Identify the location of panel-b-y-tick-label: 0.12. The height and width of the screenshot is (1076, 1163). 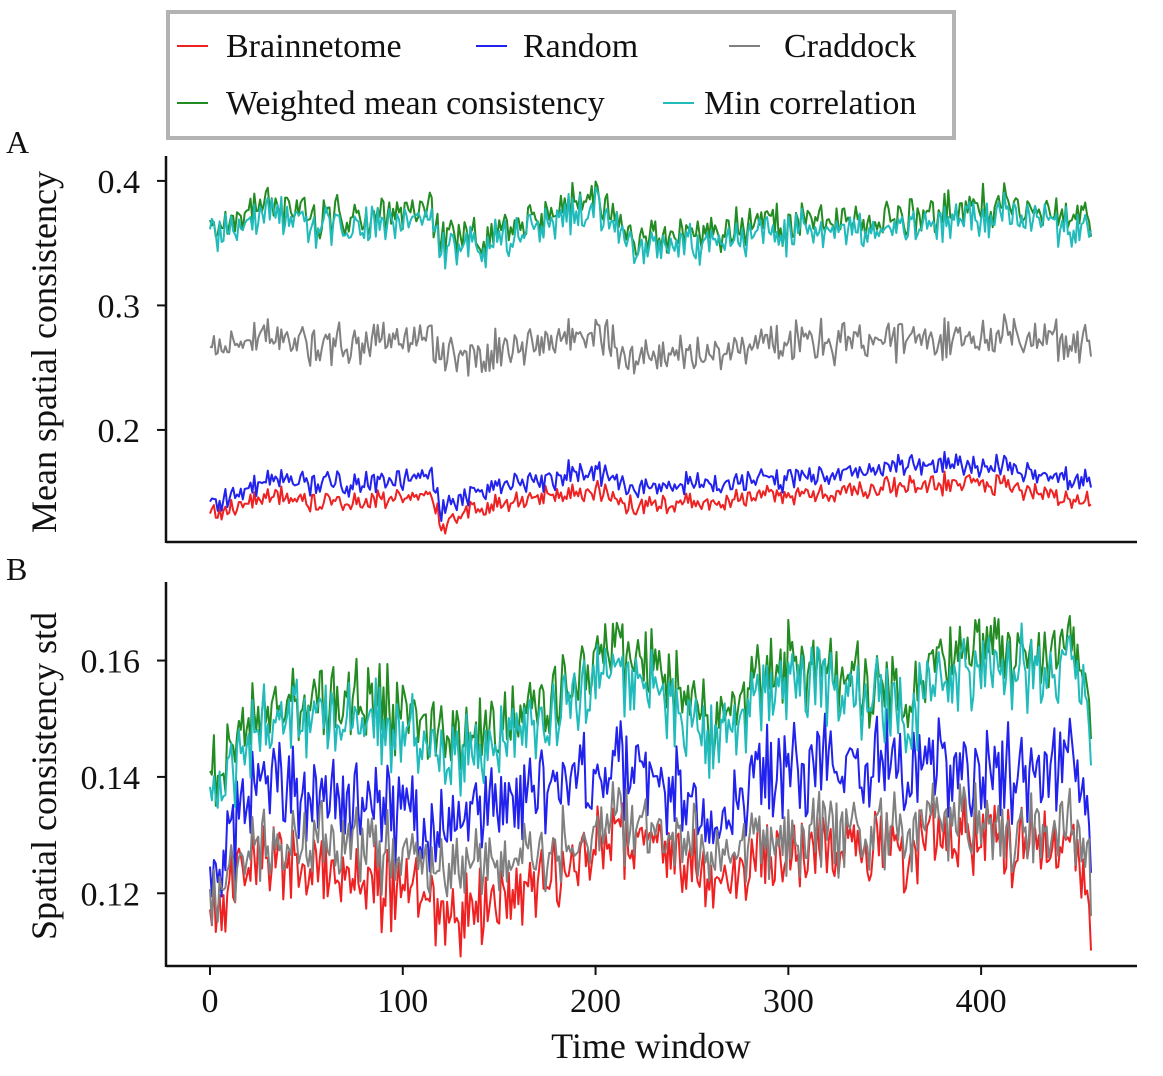
(111, 894).